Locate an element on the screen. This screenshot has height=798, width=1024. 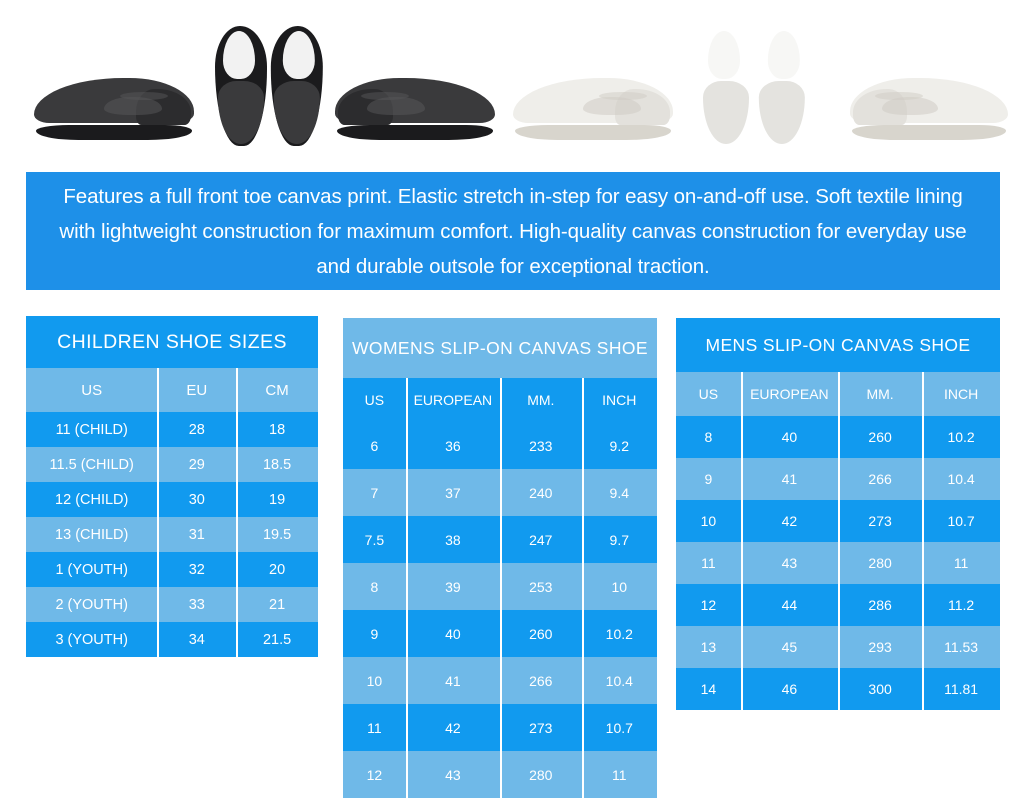
black-slipon-top-pair is located at coordinates (269, 86).